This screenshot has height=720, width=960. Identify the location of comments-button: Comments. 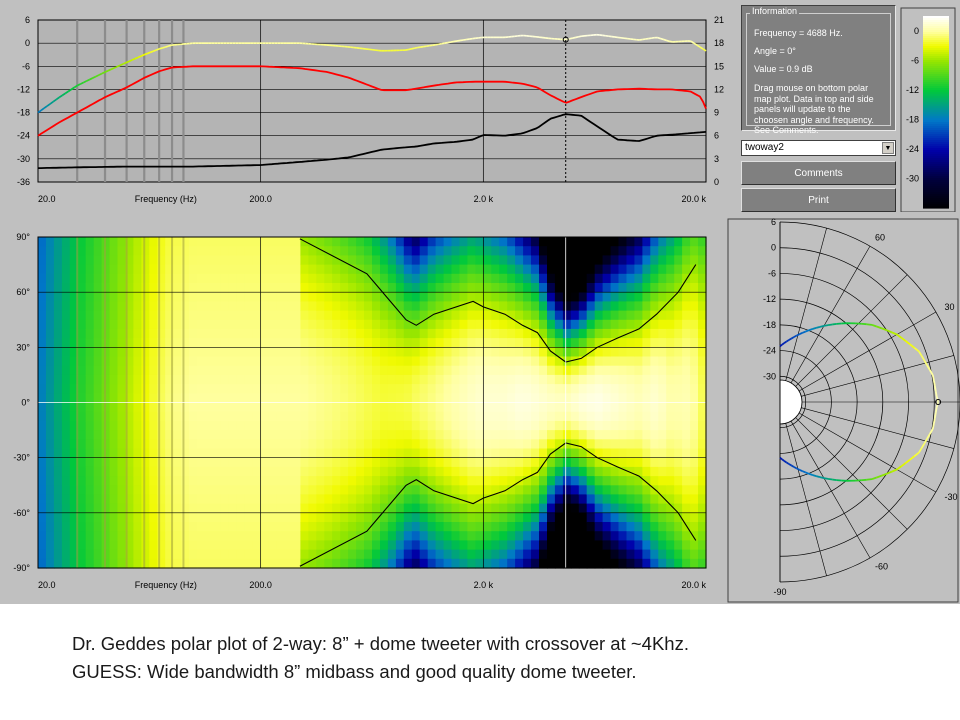
(818, 173).